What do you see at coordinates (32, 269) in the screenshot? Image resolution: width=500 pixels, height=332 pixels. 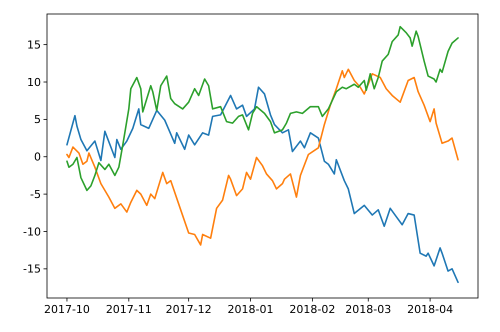 I see `y-tick-label: -15` at bounding box center [32, 269].